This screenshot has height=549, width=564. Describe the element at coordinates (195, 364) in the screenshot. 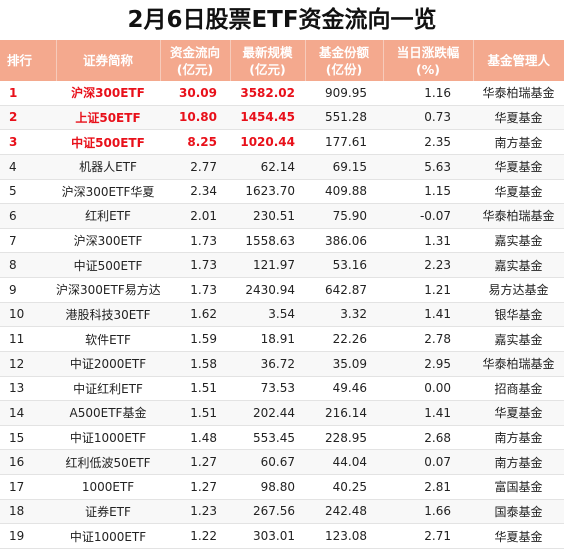

I see `cell-flow: 1.58` at that location.